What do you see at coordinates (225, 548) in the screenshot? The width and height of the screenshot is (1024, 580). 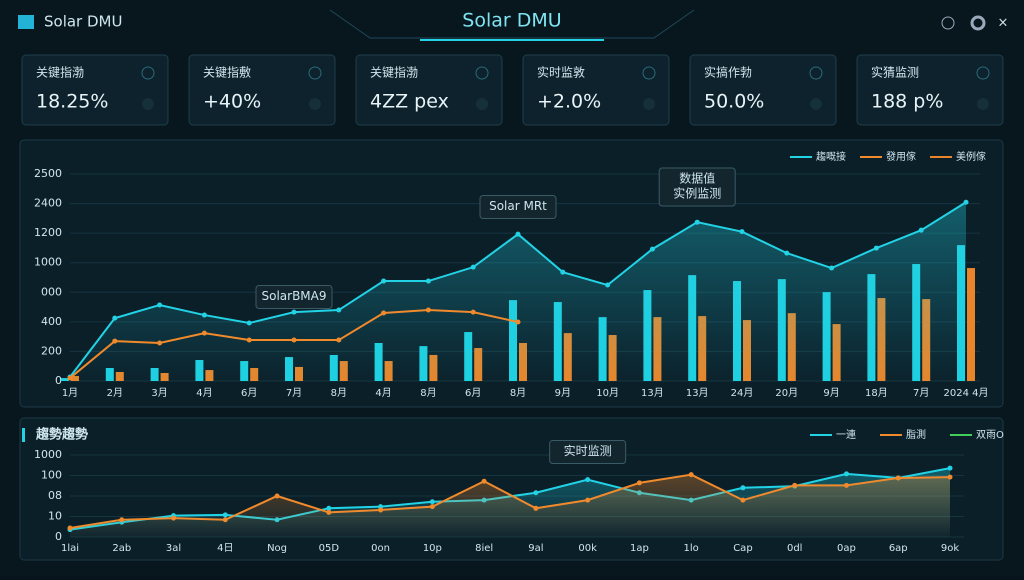 I see `x-tick-label: 4日` at bounding box center [225, 548].